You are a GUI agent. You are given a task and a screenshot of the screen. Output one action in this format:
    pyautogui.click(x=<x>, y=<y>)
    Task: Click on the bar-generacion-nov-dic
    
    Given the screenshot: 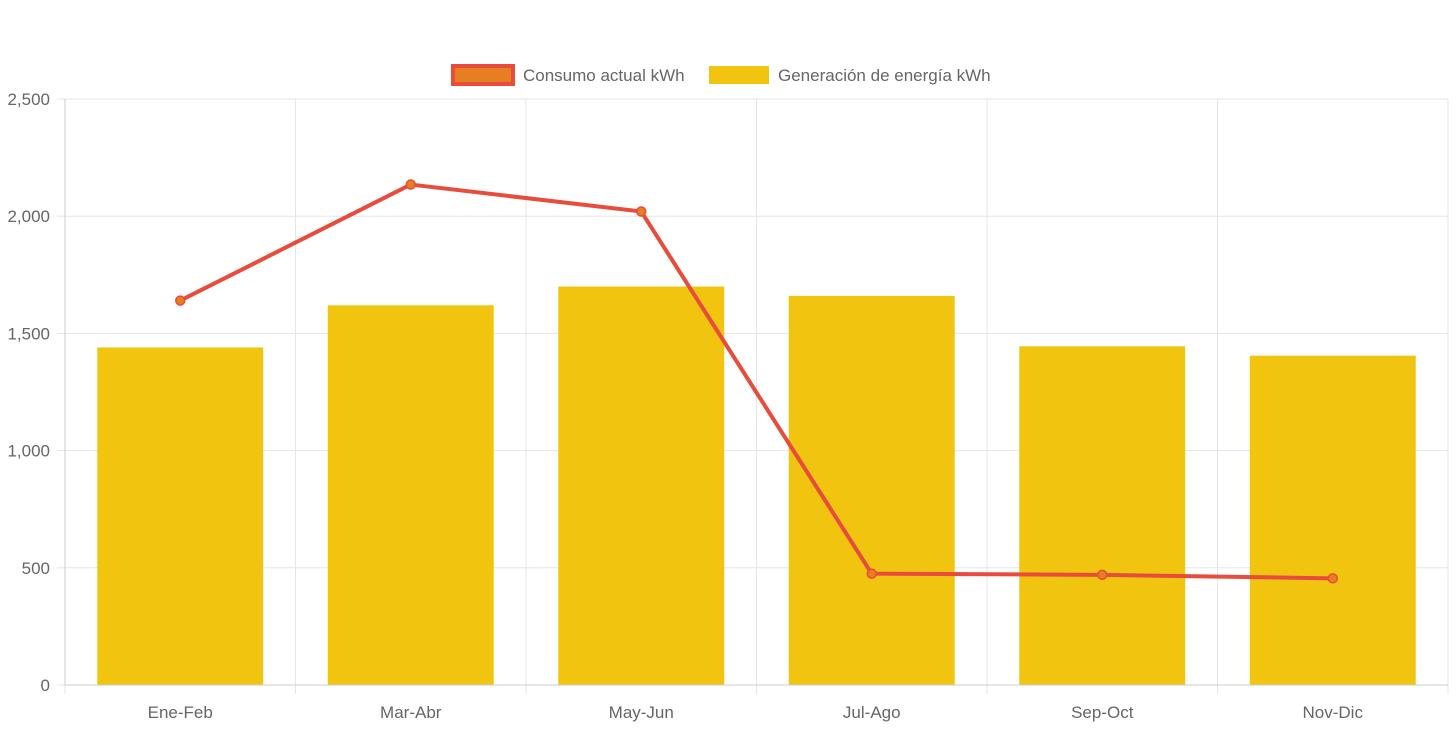 What is the action you would take?
    pyautogui.click(x=1332, y=520)
    